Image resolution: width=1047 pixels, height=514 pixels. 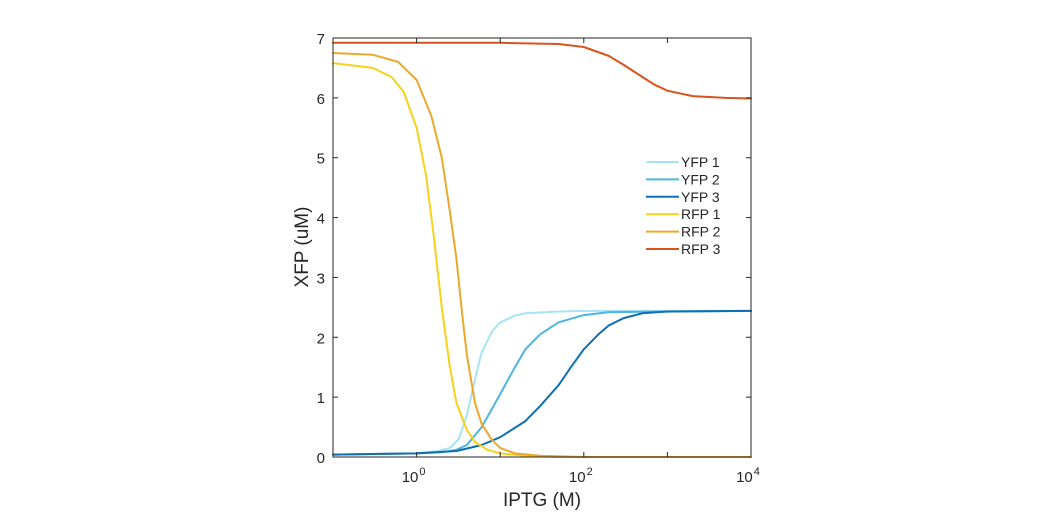 What do you see at coordinates (321, 39) in the screenshot?
I see `y-tick-label: 7` at bounding box center [321, 39].